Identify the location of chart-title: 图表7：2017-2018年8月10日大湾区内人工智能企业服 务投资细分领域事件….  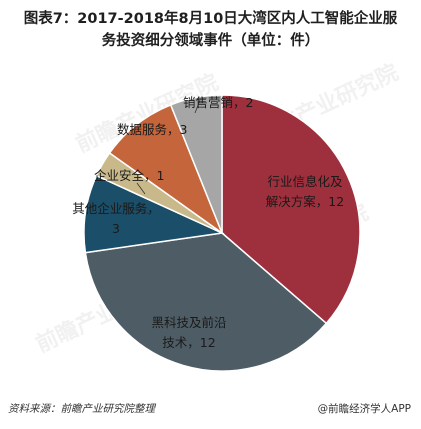
(210, 30).